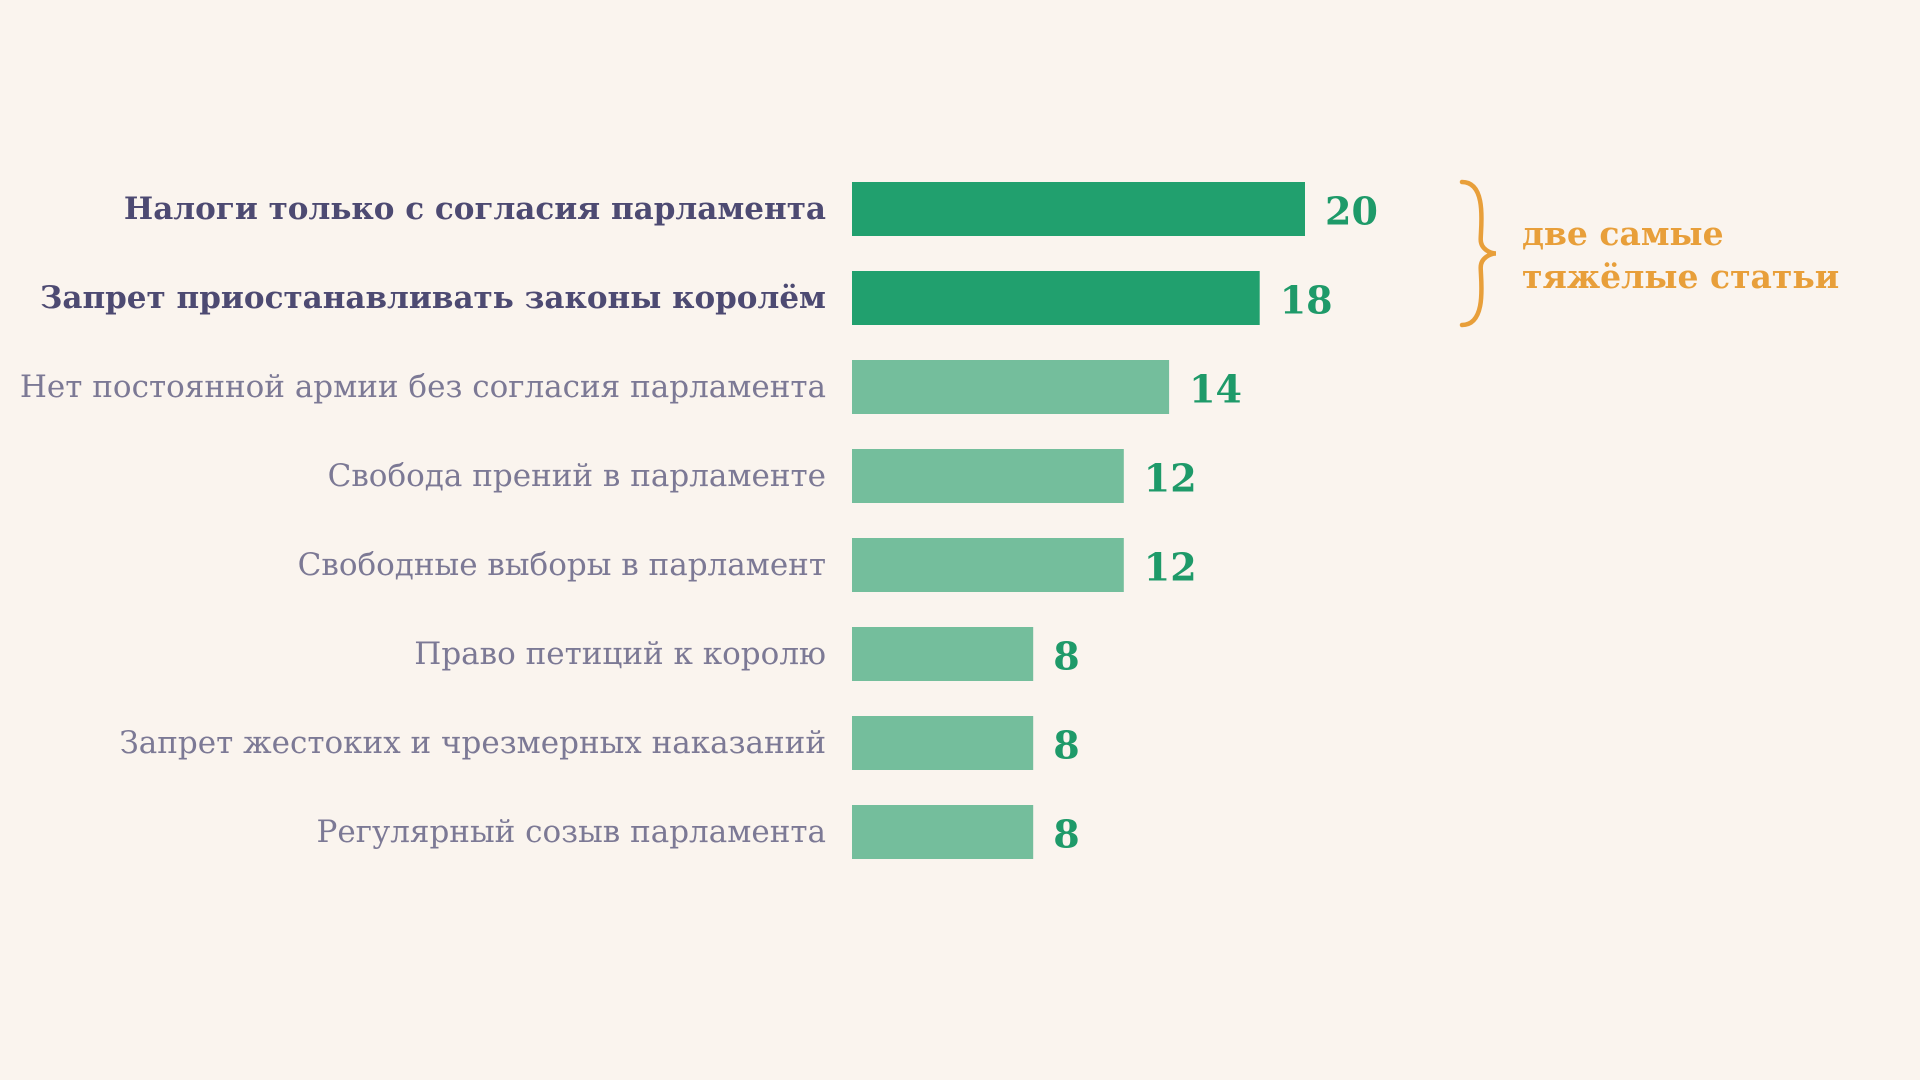  Describe the element at coordinates (577, 476) in the screenshot. I see `category-label: Свобода прений в парламенте` at that location.